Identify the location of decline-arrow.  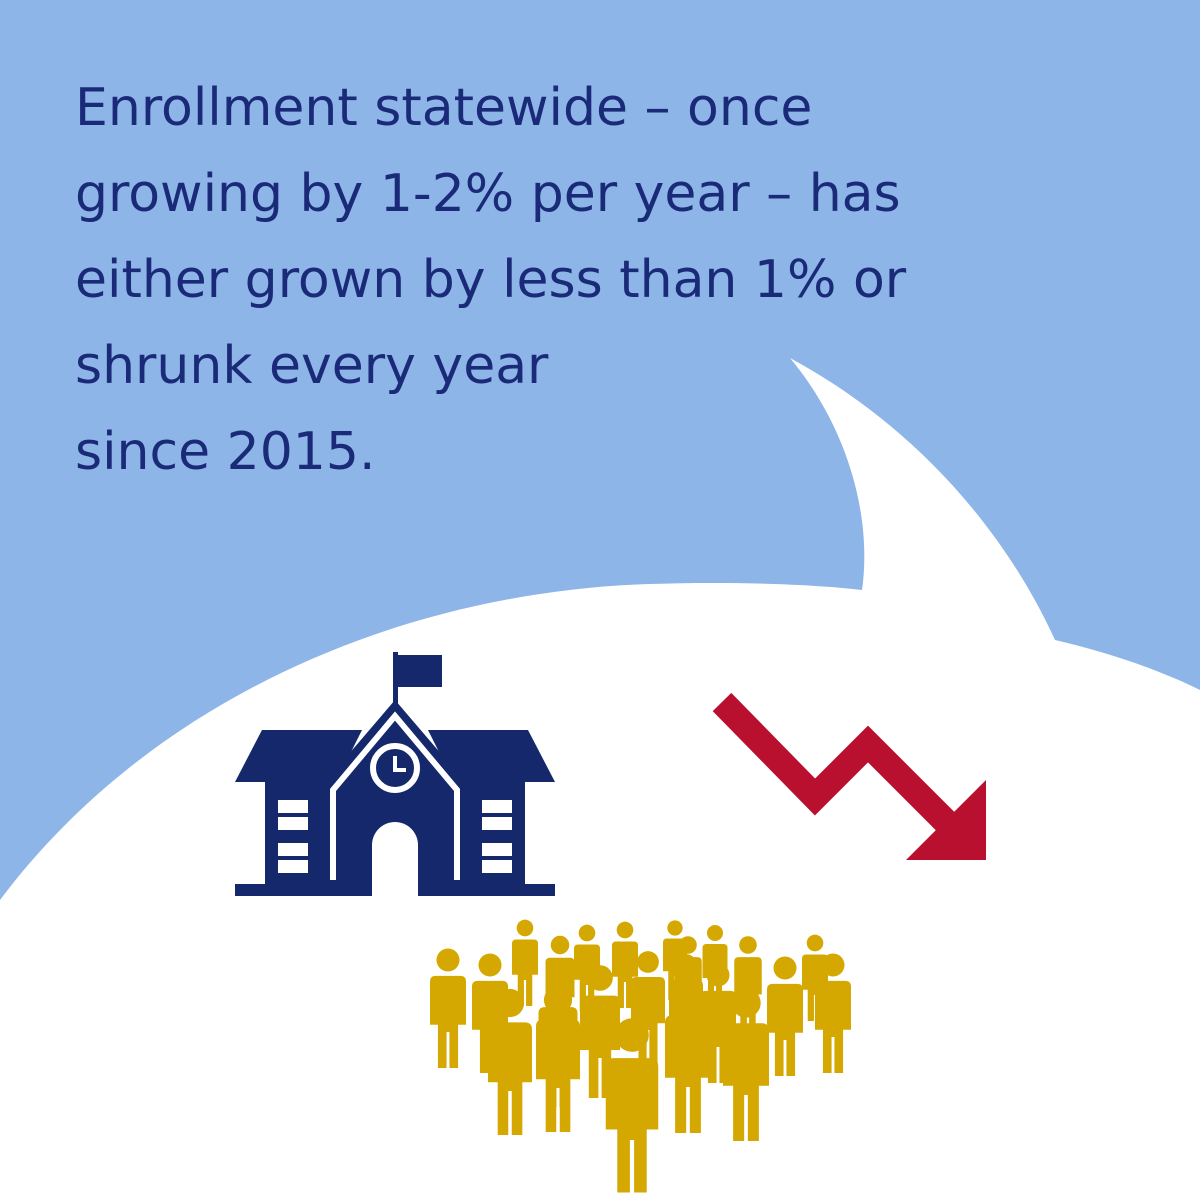
(849, 776).